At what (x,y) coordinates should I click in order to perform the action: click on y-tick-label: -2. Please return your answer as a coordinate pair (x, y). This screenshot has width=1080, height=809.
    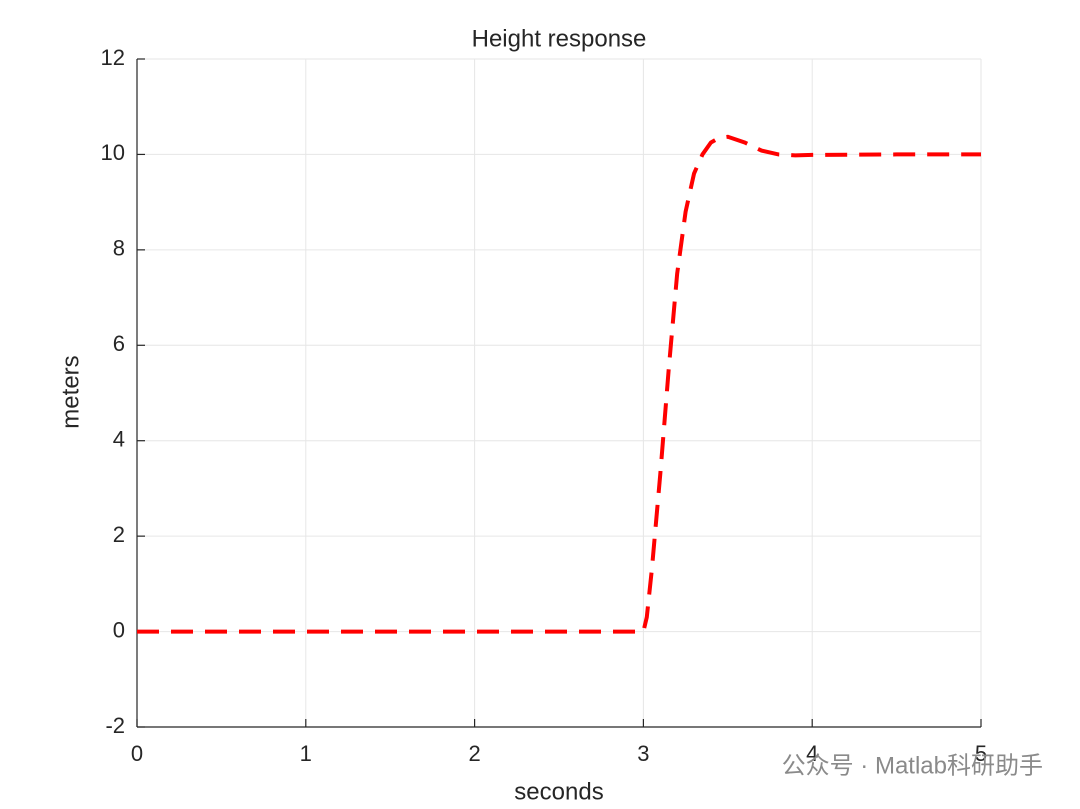
    Looking at the image, I should click on (115, 725).